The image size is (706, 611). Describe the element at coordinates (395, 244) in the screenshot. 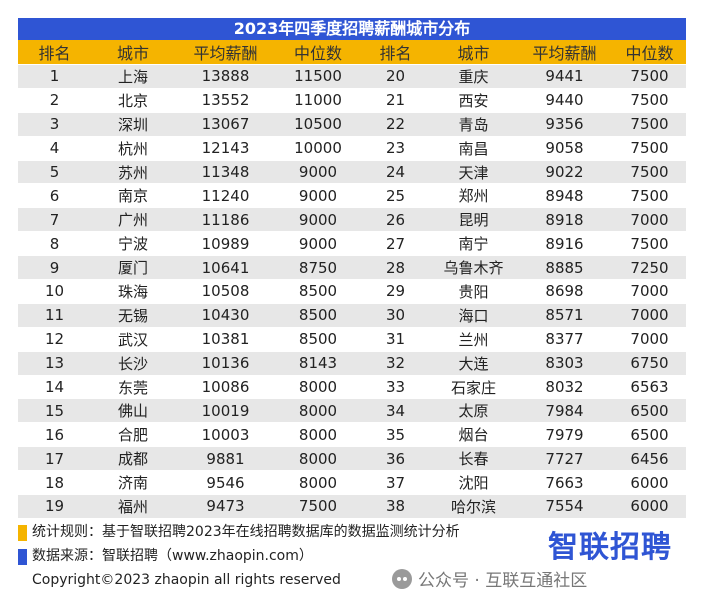

I see `cell-rank: 27` at that location.